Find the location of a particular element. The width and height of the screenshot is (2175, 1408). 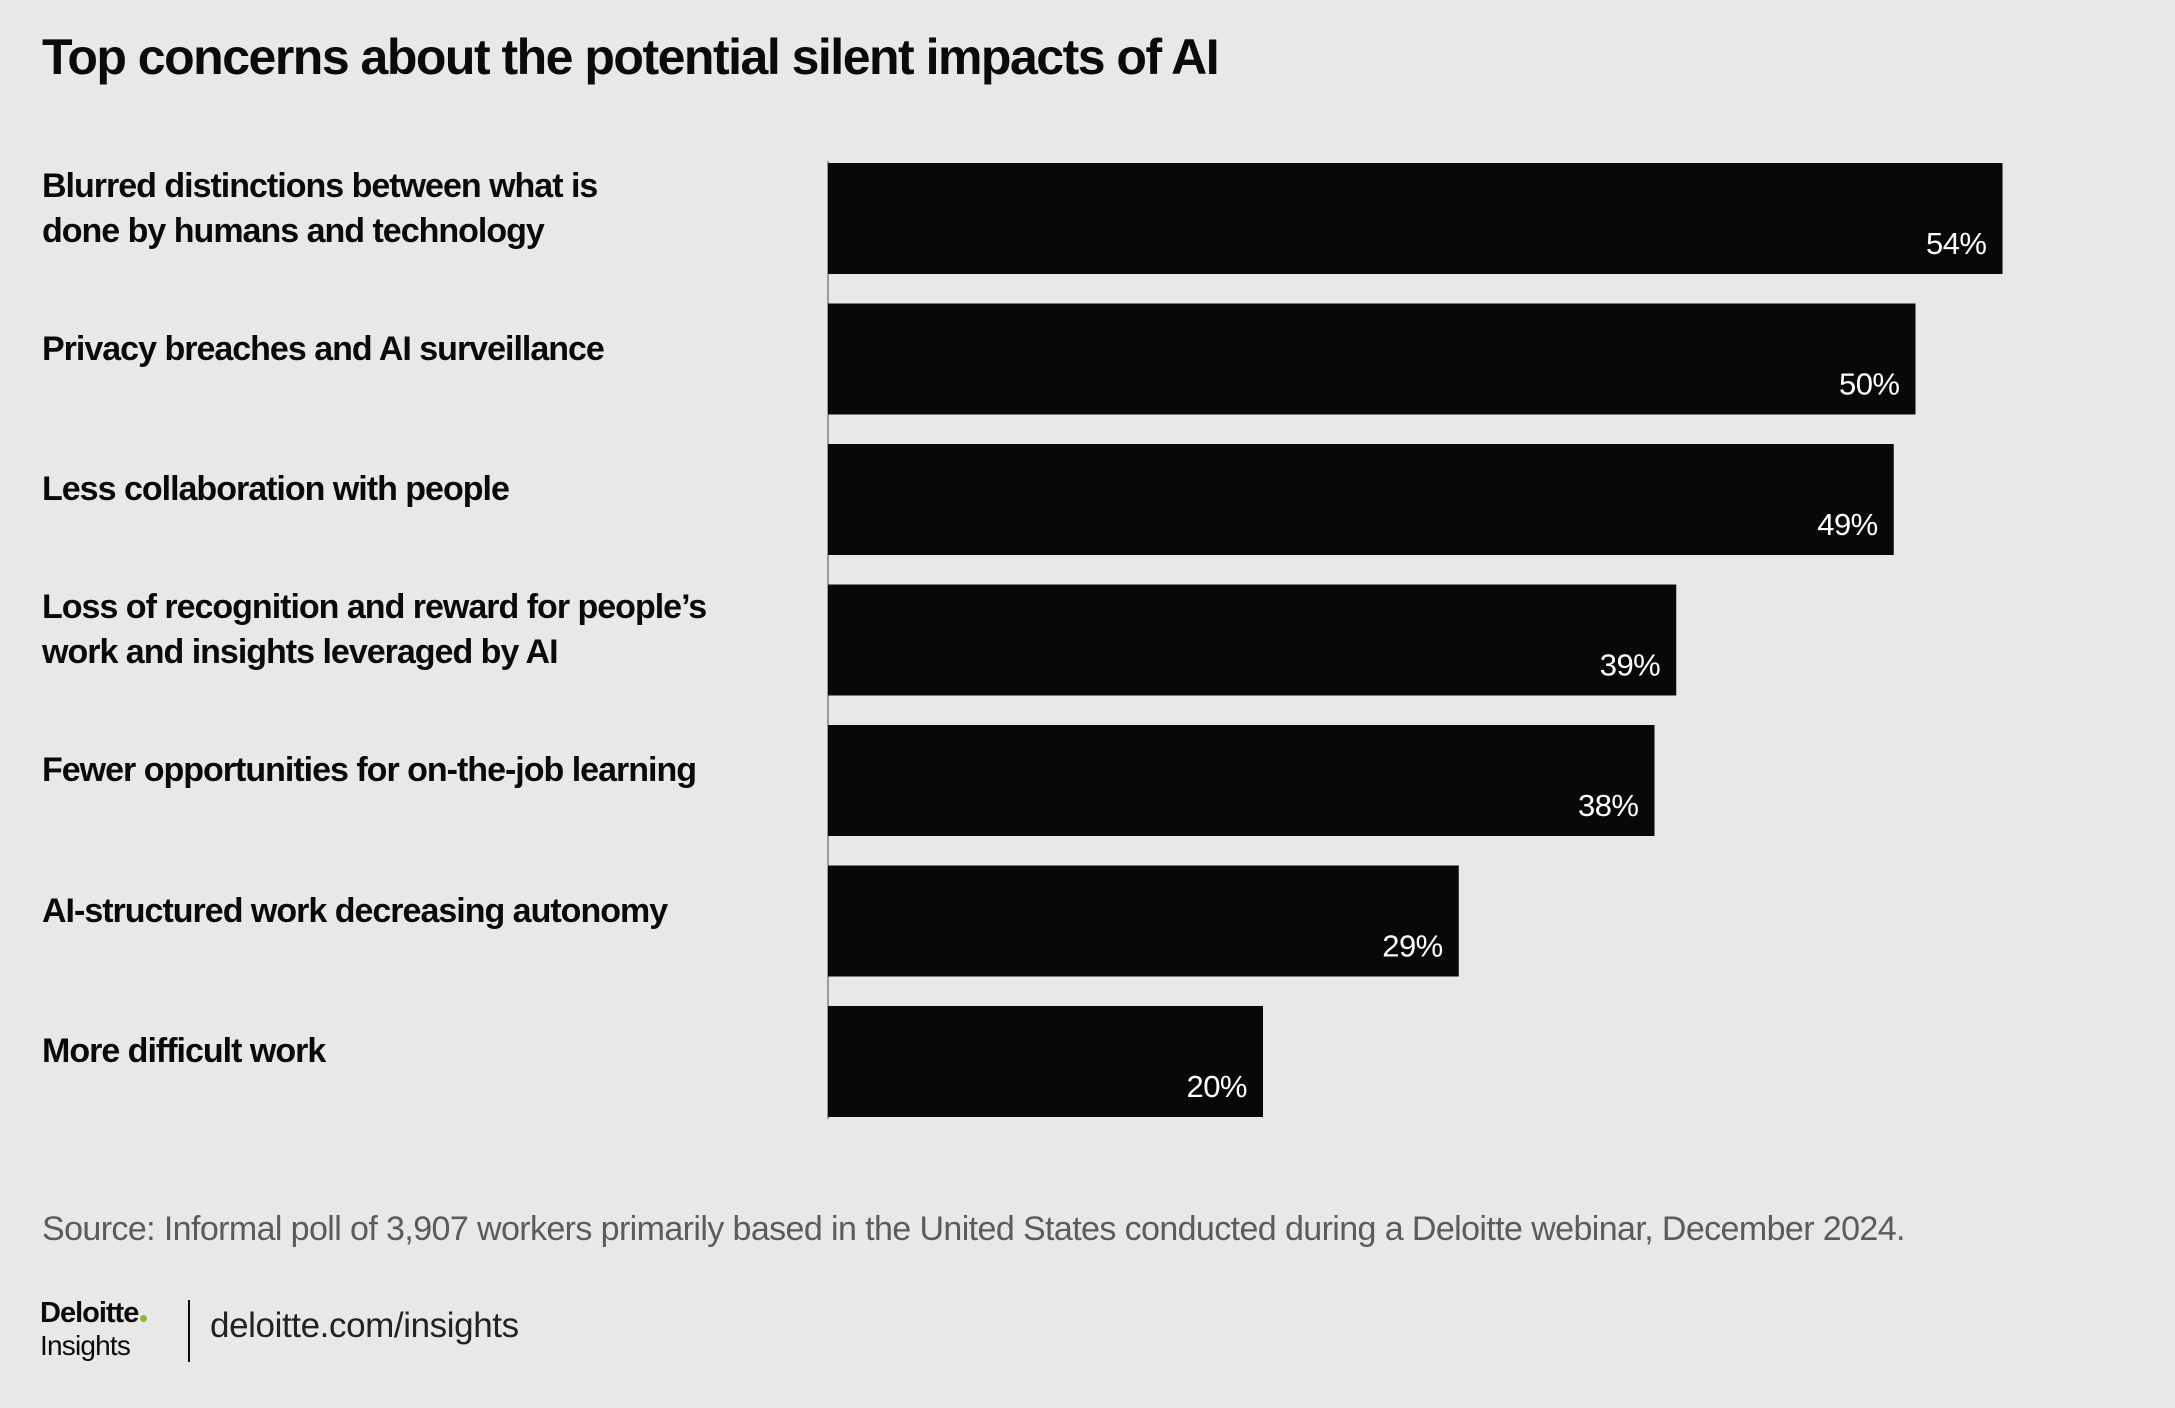

bar-value-label: 38% is located at coordinates (1608, 805).